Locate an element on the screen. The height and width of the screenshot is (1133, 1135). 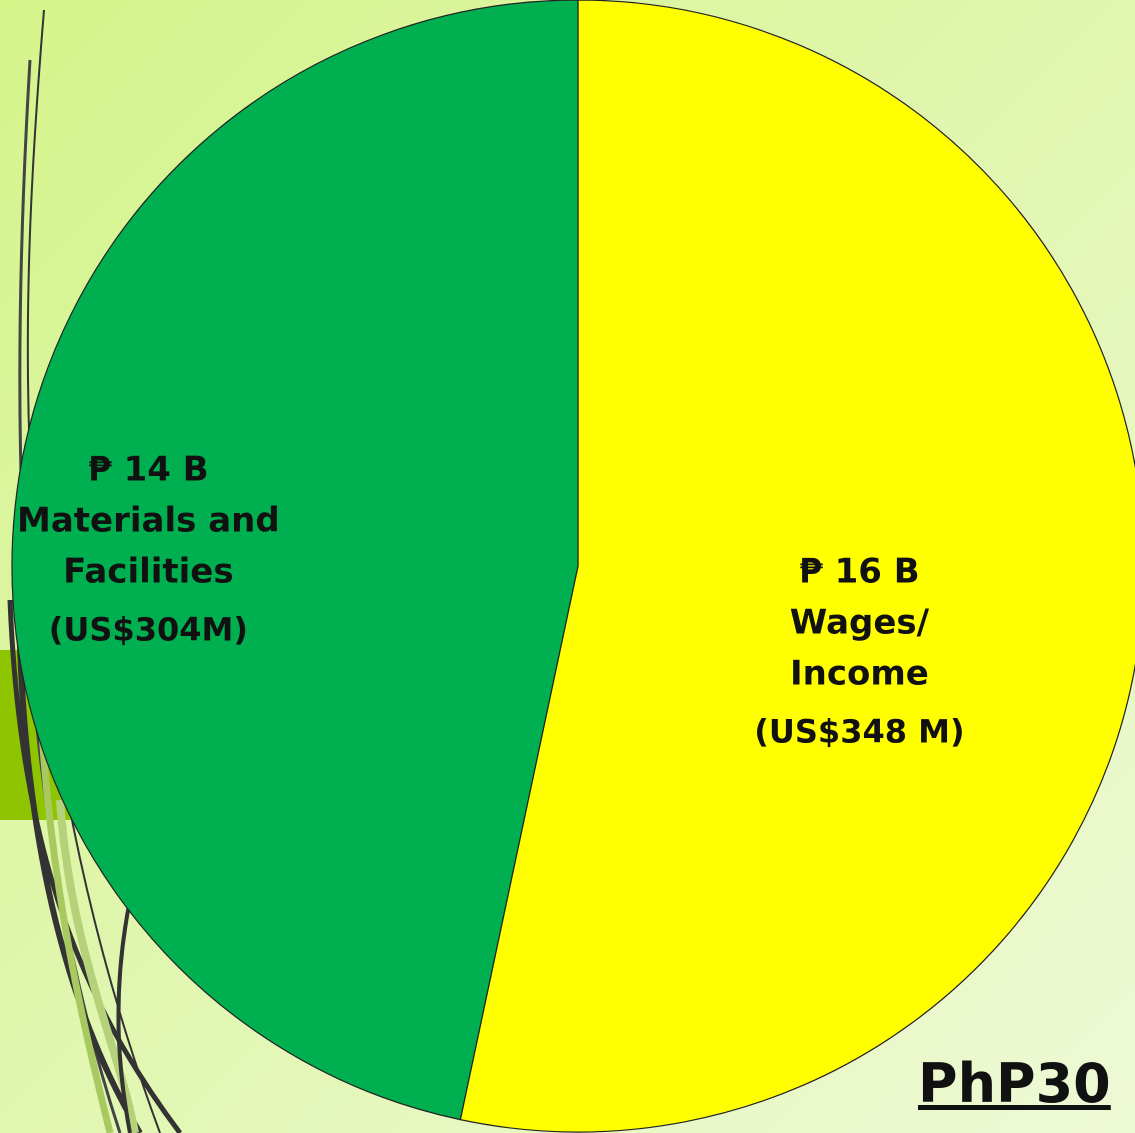
slice-label: ₱ 16 B Wages/ Income (US$348 M) is located at coordinates (859, 650).